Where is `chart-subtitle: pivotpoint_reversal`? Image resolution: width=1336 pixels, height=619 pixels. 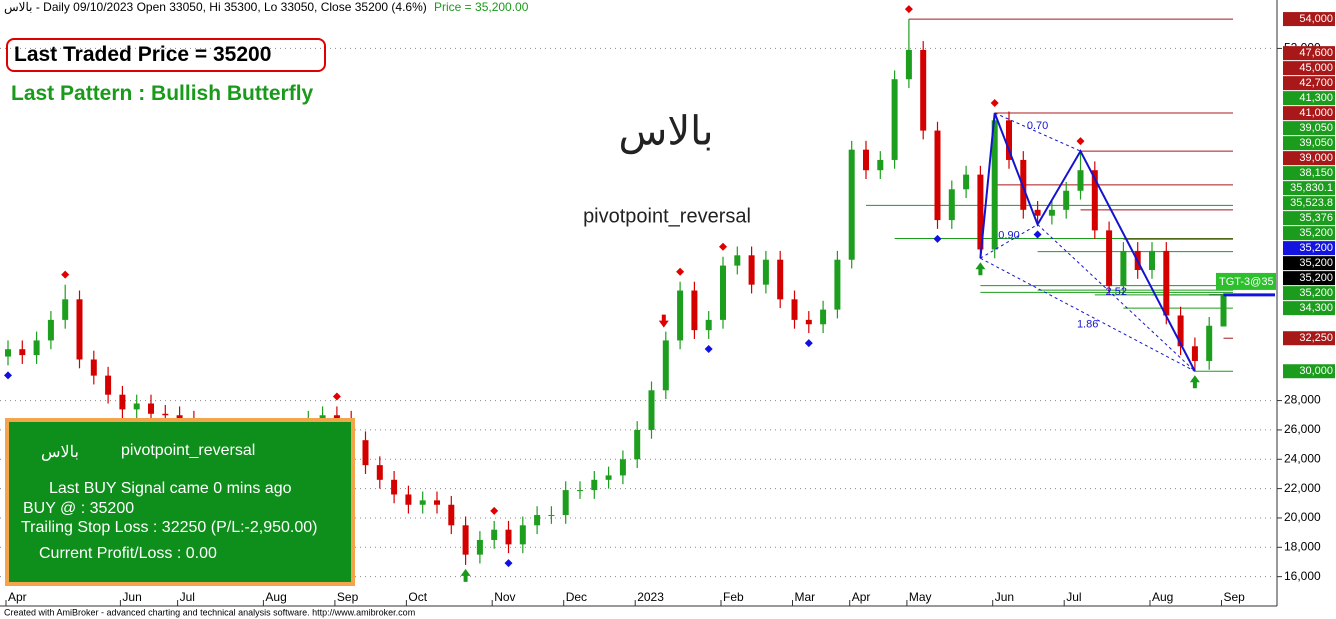
chart-subtitle: pivotpoint_reversal is located at coordinates (667, 216).